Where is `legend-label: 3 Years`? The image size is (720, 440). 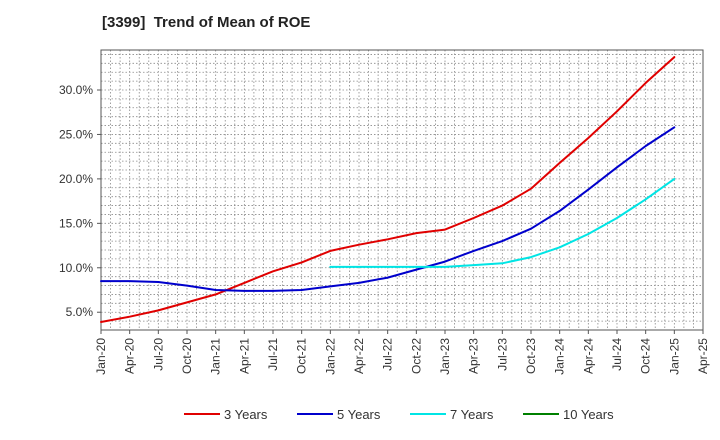 legend-label: 3 Years is located at coordinates (246, 414).